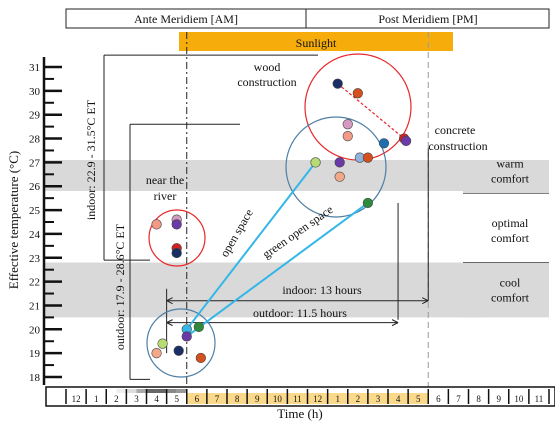 The height and width of the screenshot is (422, 555). Describe the element at coordinates (35, 187) in the screenshot. I see `y-tick-label: 26` at that location.